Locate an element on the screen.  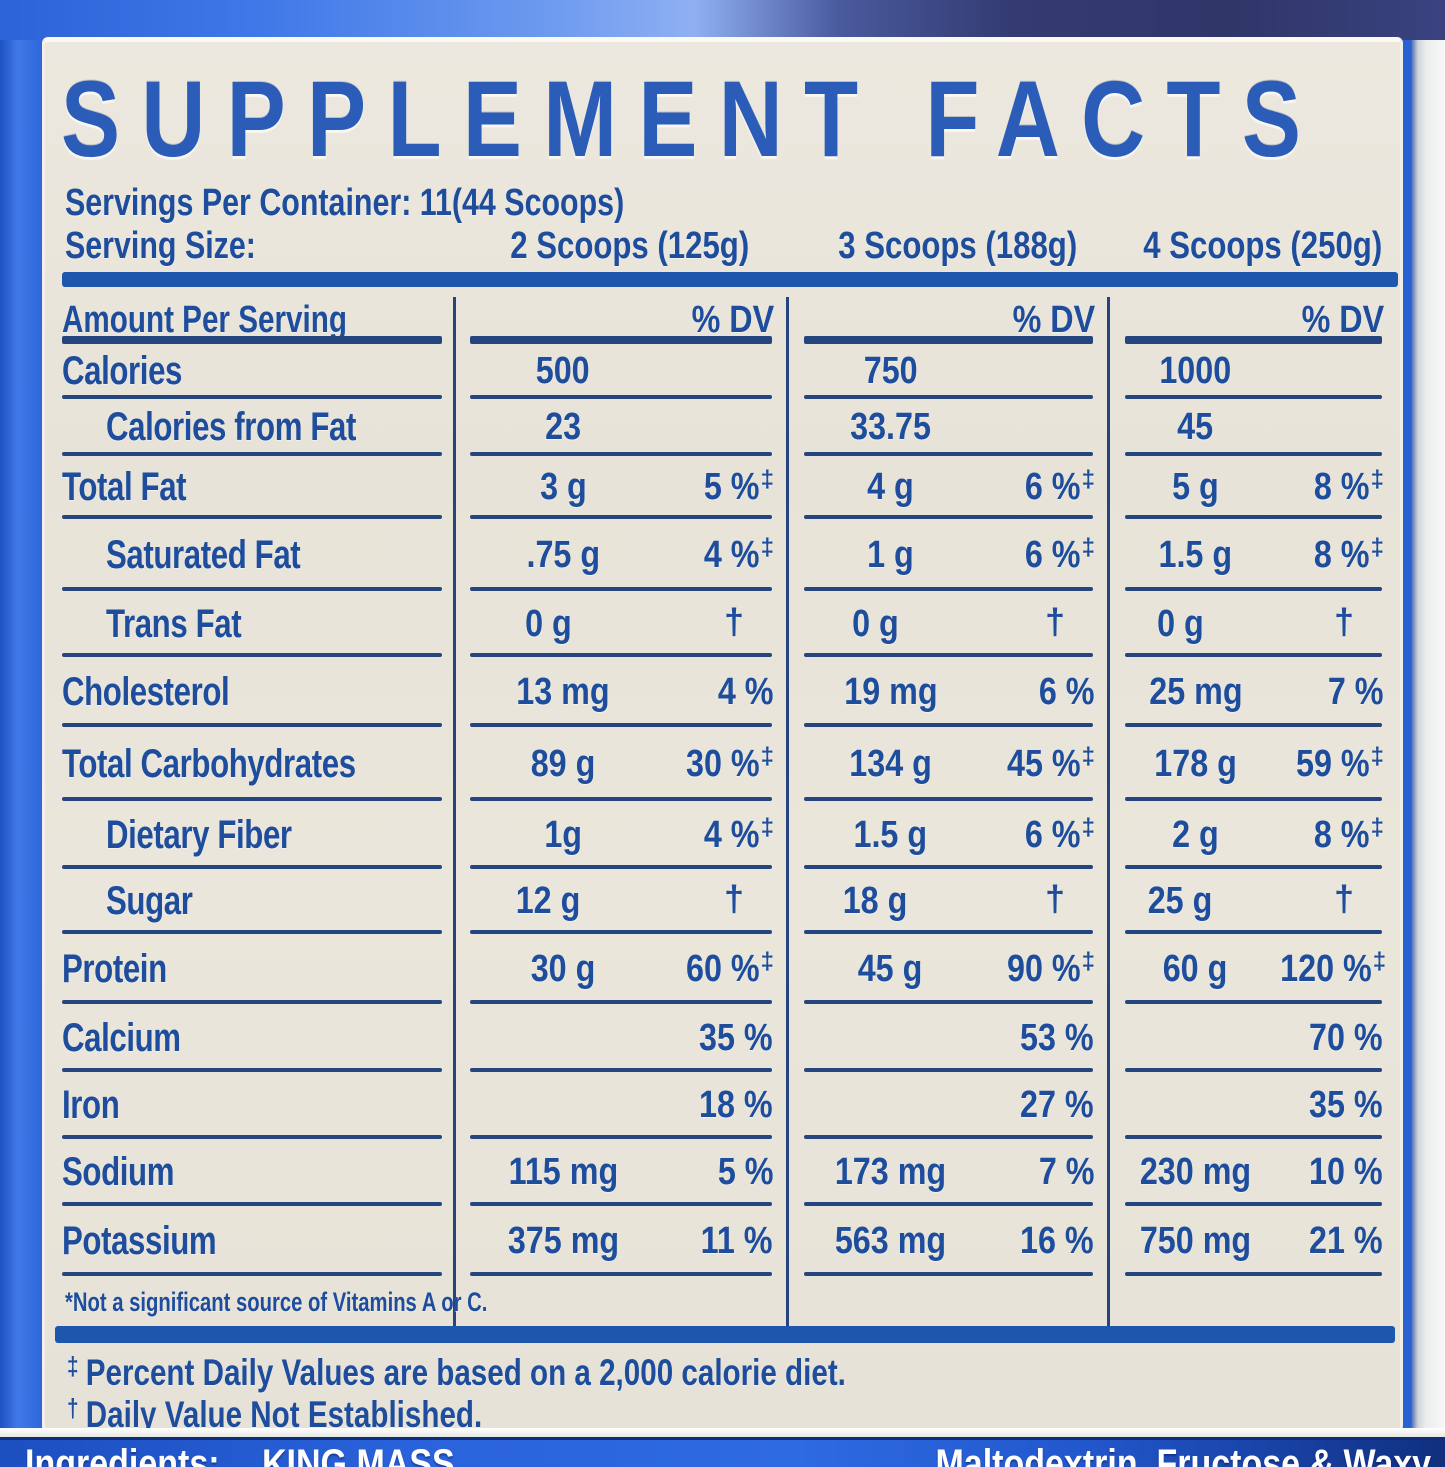
name-cell: Saturated Fat is located at coordinates (258, 555).